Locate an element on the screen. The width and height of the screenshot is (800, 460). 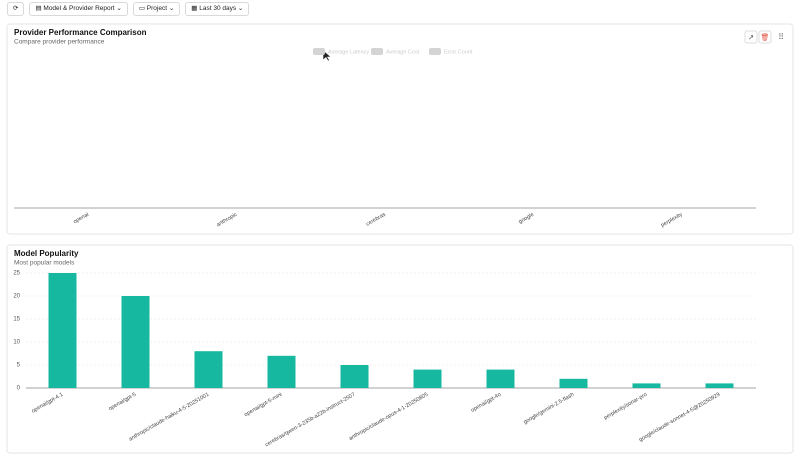
y-tick-label: 20 is located at coordinates (16, 297).